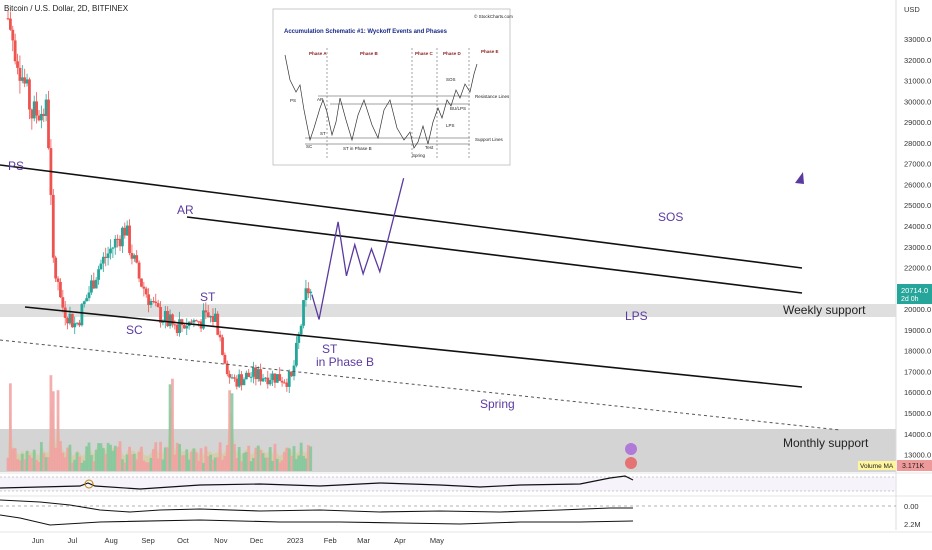  Describe the element at coordinates (917, 392) in the screenshot. I see `price-tick-label: 16000.0` at that location.